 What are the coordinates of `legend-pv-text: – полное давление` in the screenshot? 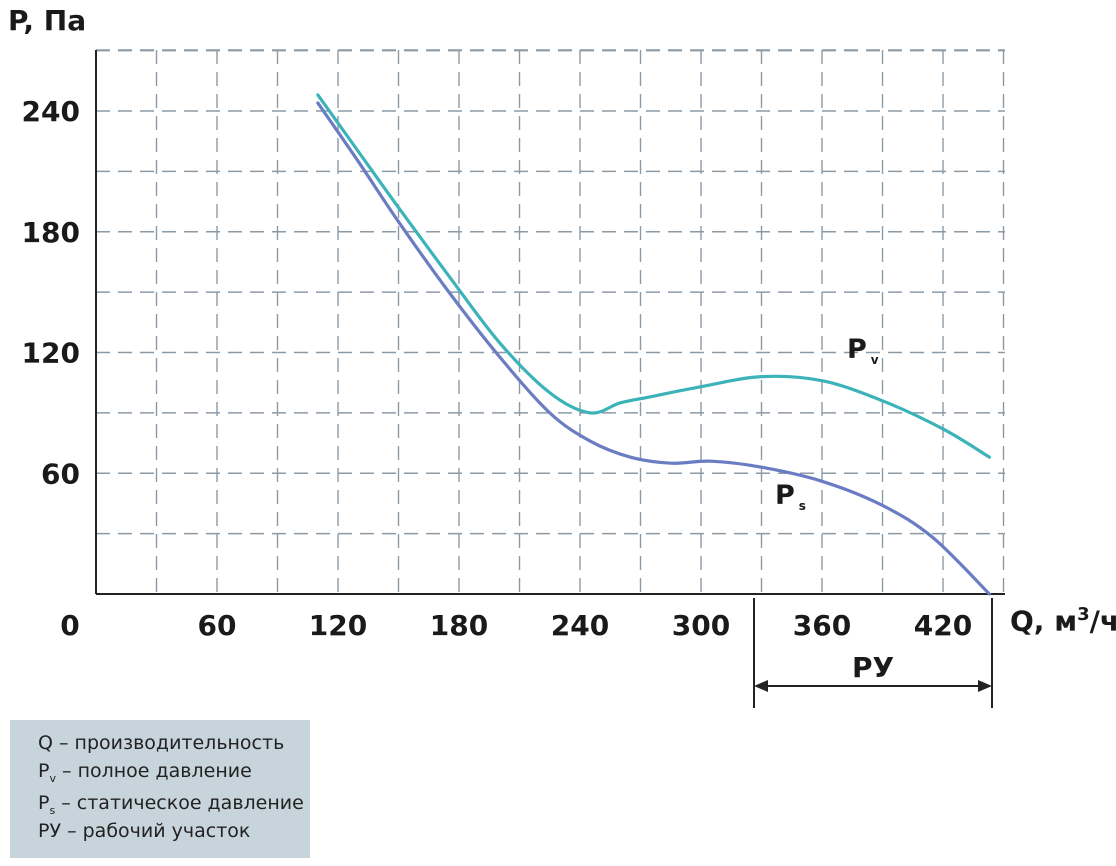 It's located at (153, 771).